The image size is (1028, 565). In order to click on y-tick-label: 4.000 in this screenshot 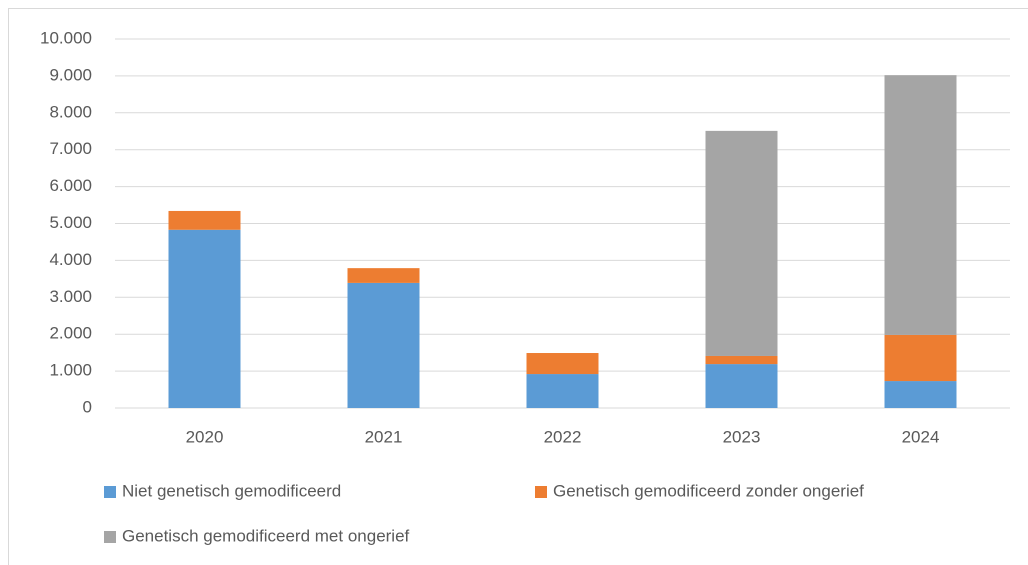, I will do `click(70, 259)`.